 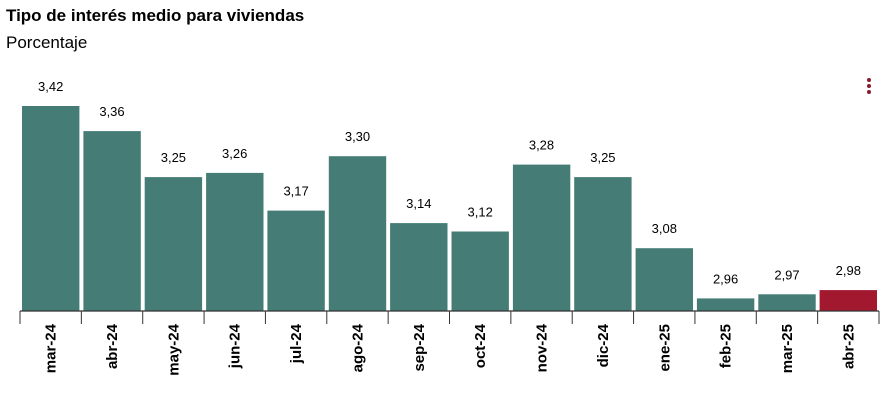 I want to click on x-tick-label-abr-25: abr-25, so click(x=848, y=346).